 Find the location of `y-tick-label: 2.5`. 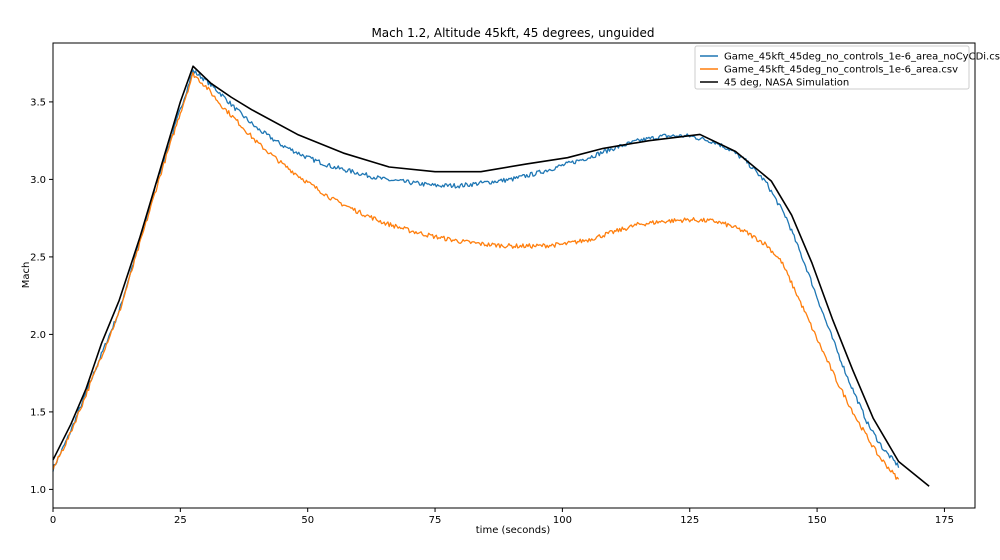

y-tick-label: 2.5 is located at coordinates (38, 257).